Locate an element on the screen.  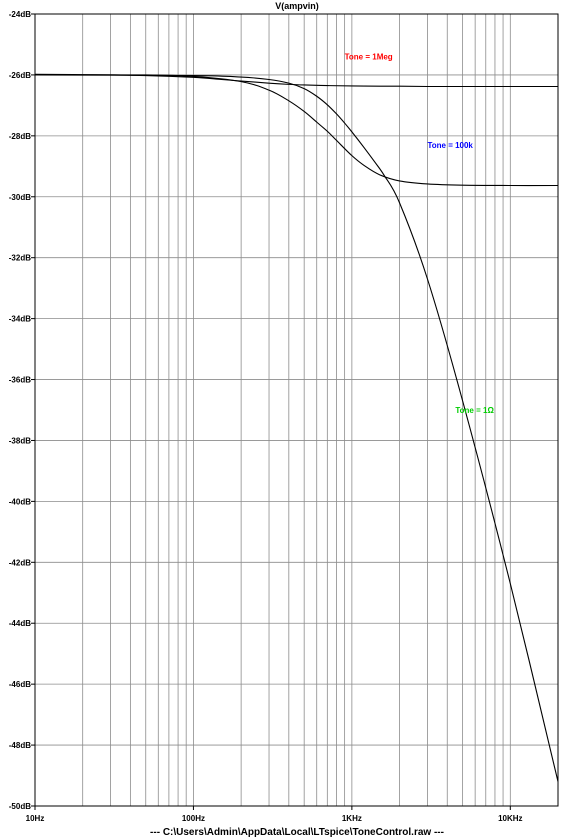
y-tick-label: -48dB is located at coordinates (20, 745).